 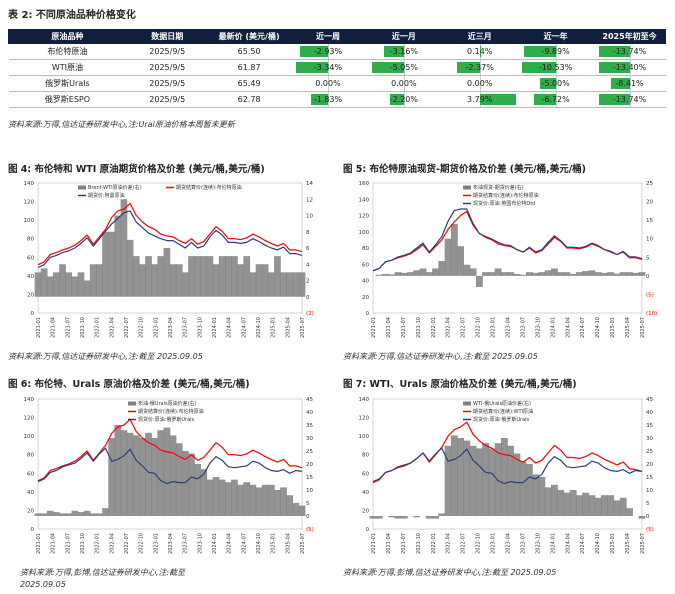 I want to click on cell-change-q: -2.37%, so click(x=479, y=67).